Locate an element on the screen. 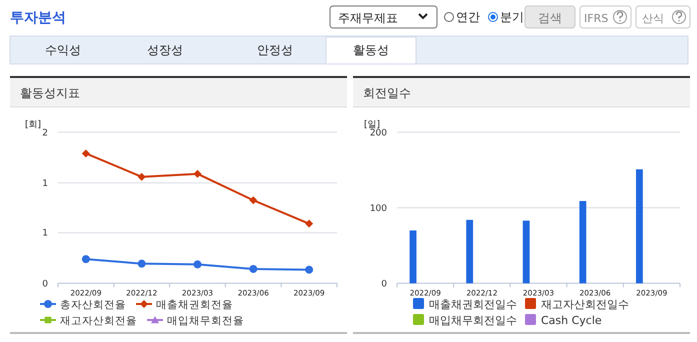 The width and height of the screenshot is (697, 342). y-axis-title: [일] is located at coordinates (372, 125).